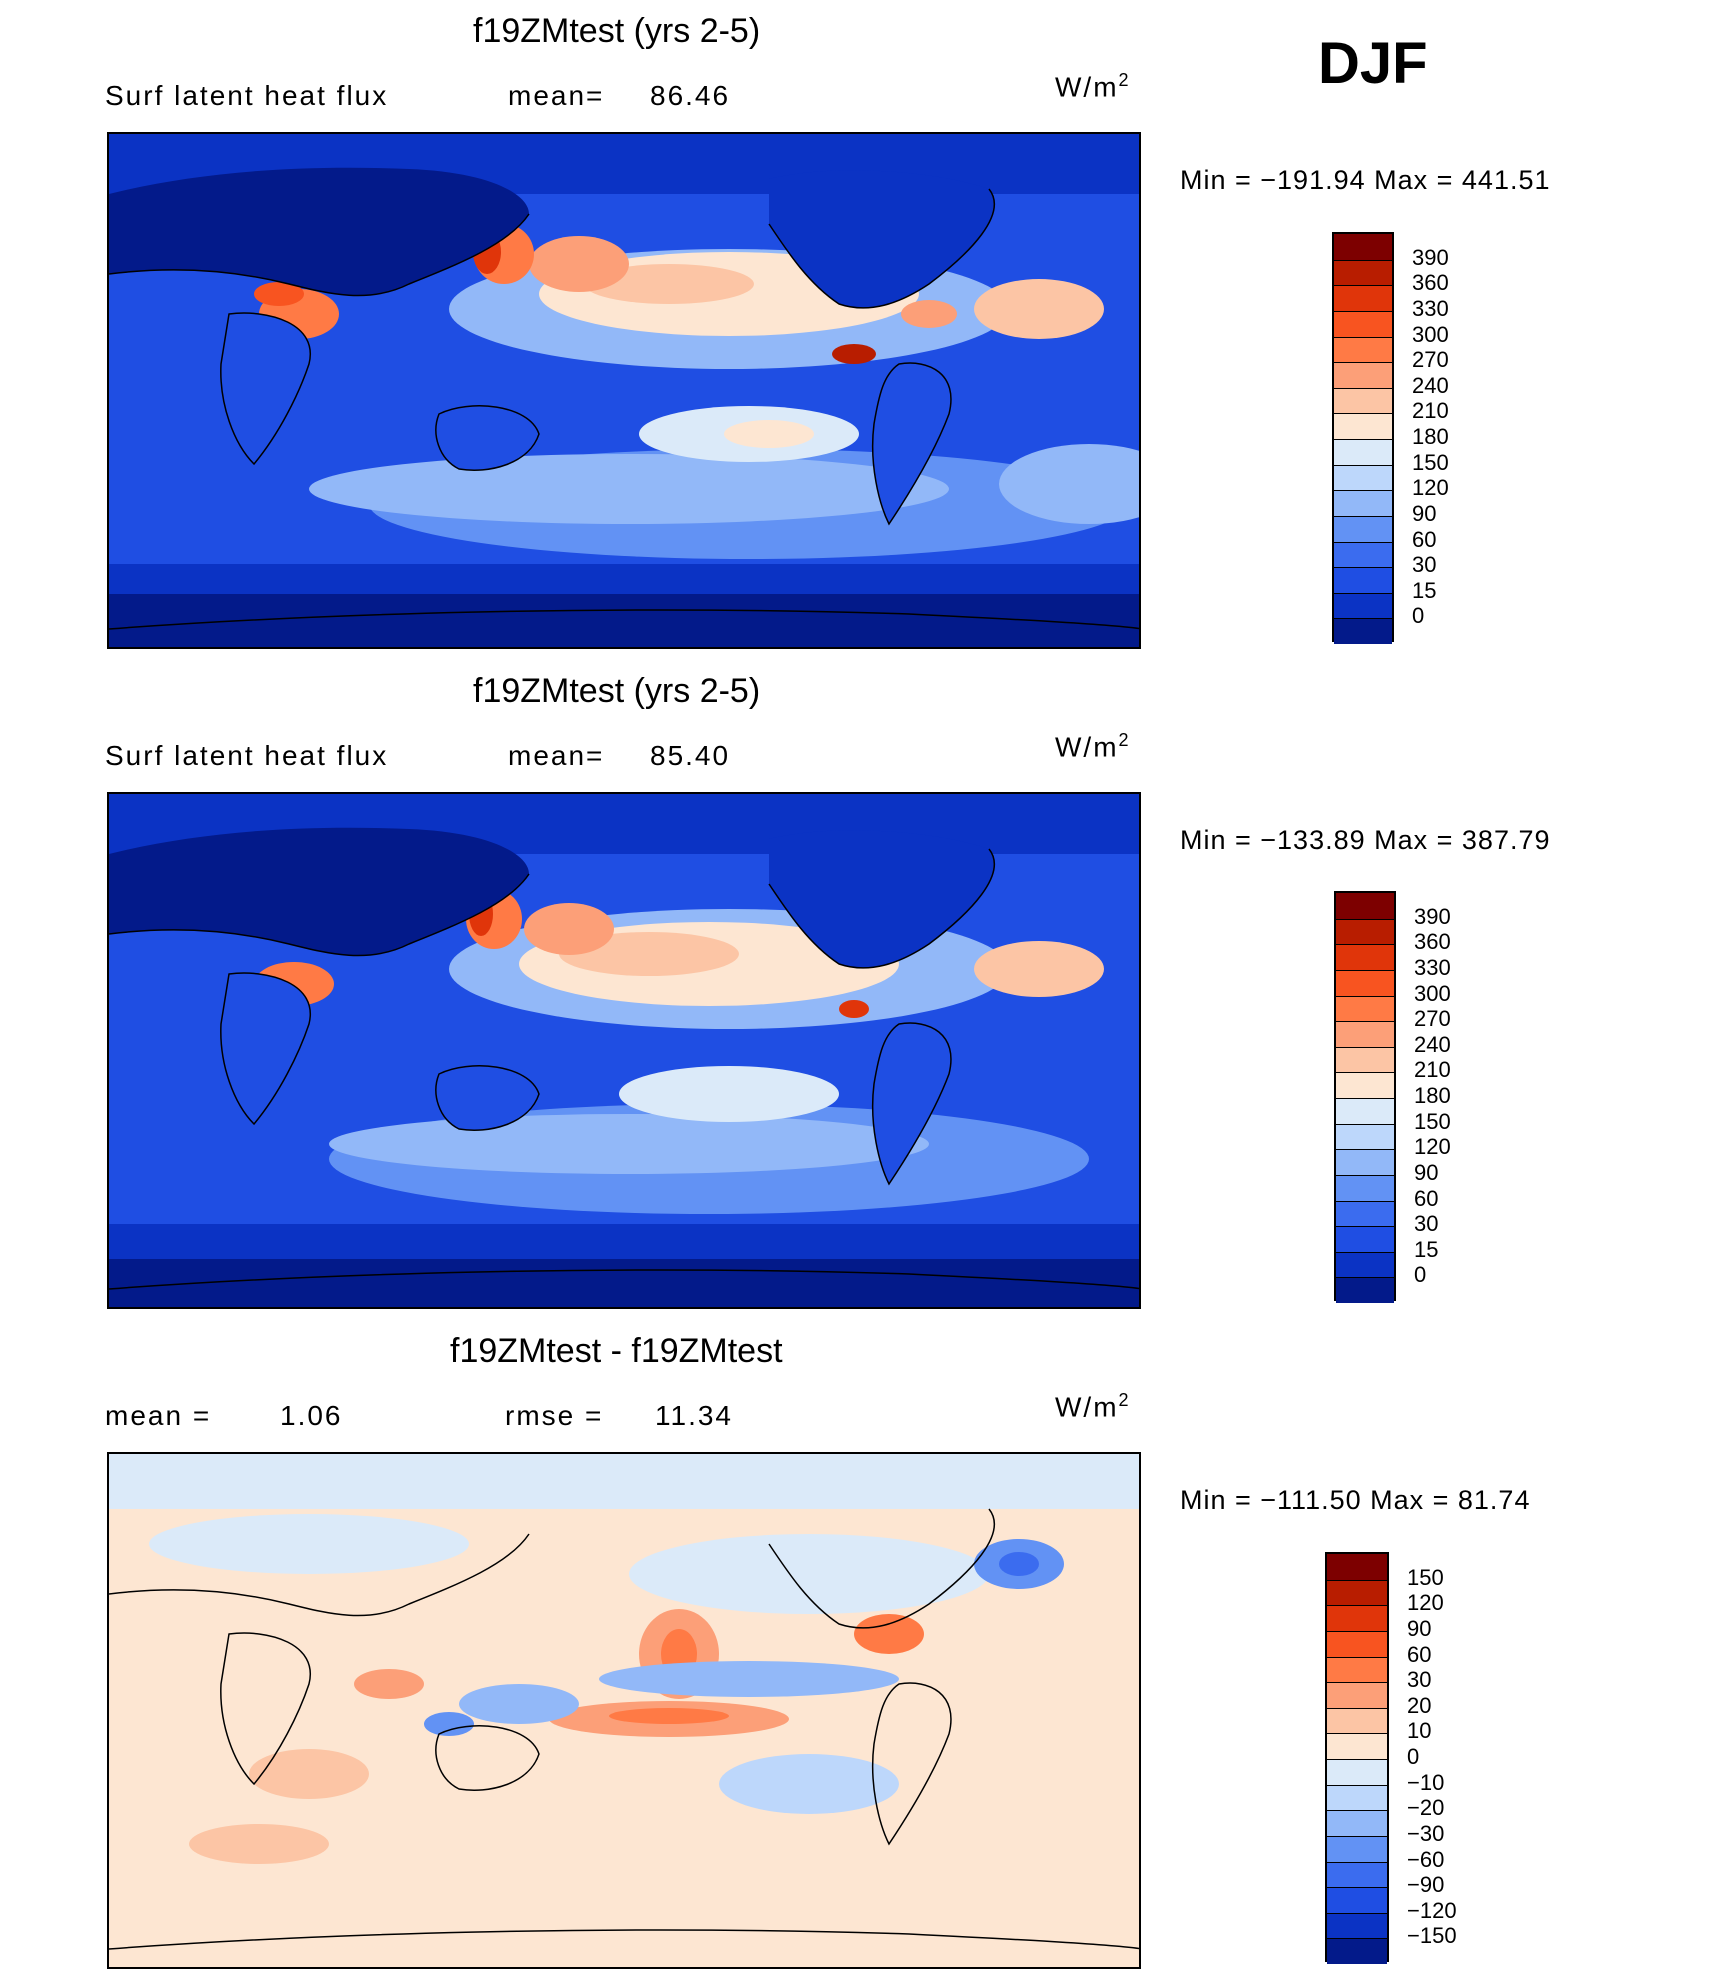 This screenshot has width=1710, height=1969. I want to click on colorbar-tick-label: −120, so click(1432, 1910).